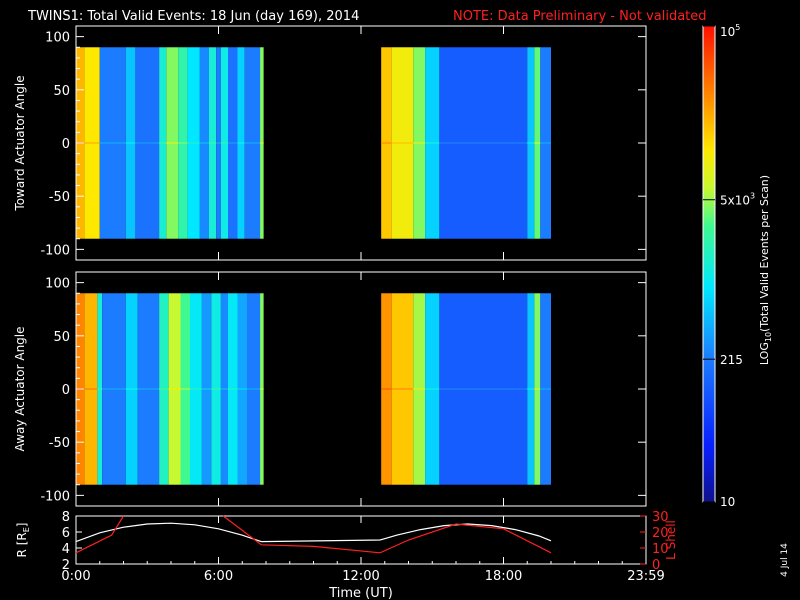 The height and width of the screenshot is (600, 800). I want to click on away-ytick-label-1: 50, so click(61, 337).